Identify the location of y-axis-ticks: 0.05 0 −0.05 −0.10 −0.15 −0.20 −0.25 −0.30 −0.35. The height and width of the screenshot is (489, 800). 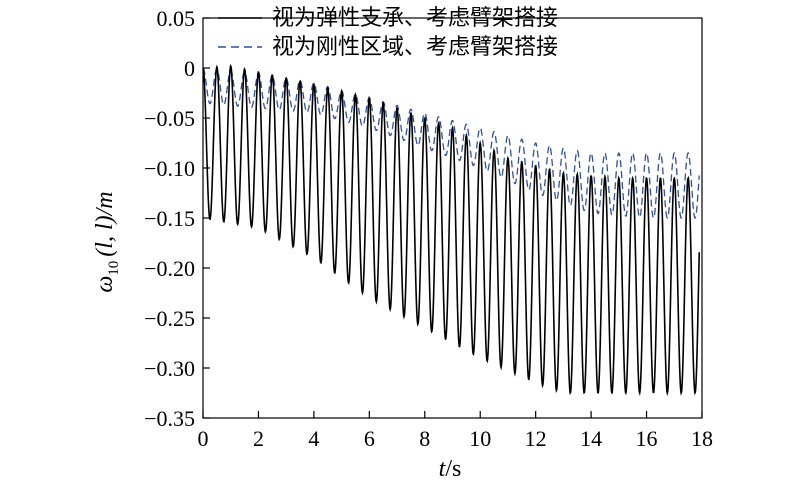
(177, 218).